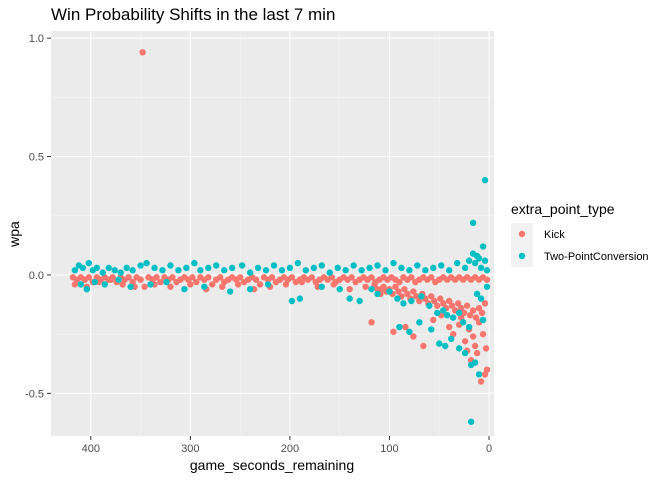 Image resolution: width=672 pixels, height=480 pixels. Describe the element at coordinates (36, 158) in the screenshot. I see `y-tick-label: 0.5` at that location.